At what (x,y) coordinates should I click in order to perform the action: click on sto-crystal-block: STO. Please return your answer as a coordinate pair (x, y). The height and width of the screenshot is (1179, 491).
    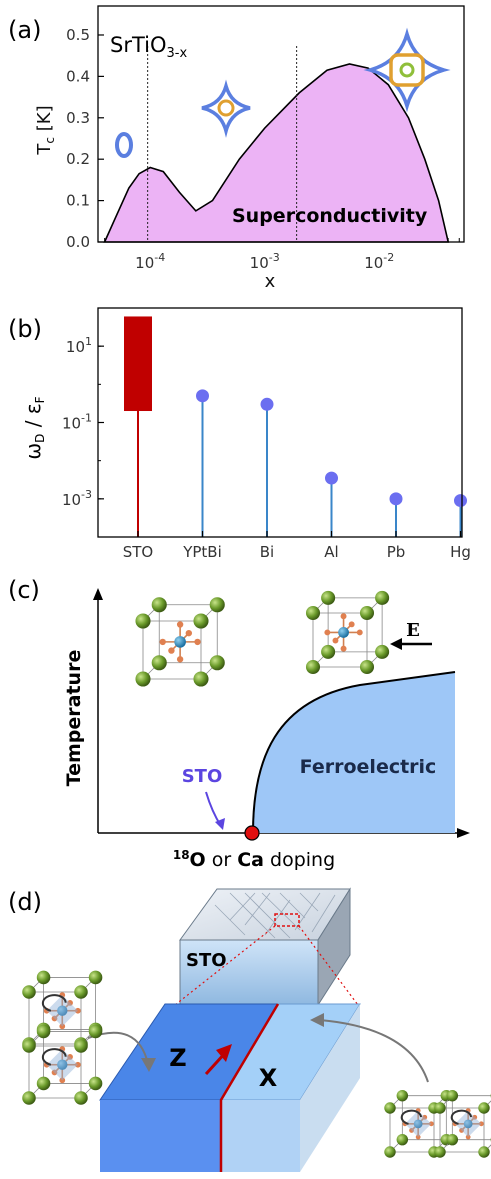
    Looking at the image, I should click on (265, 947).